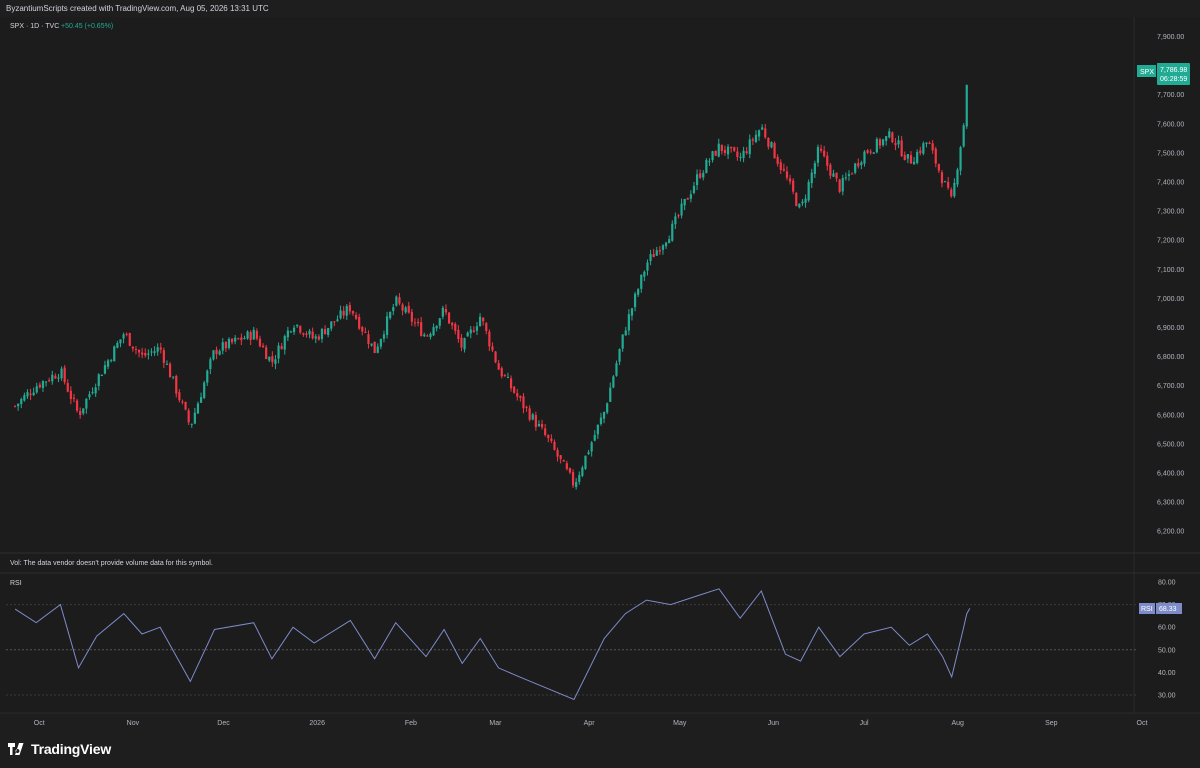 This screenshot has width=1200, height=768. I want to click on price-axis-tick: 7,100.00, so click(1170, 270).